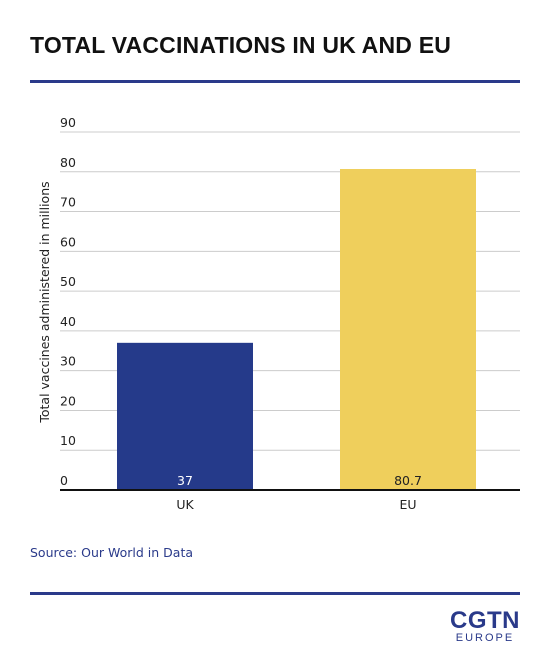  What do you see at coordinates (185, 504) in the screenshot?
I see `x-tick-label-uk: UK` at bounding box center [185, 504].